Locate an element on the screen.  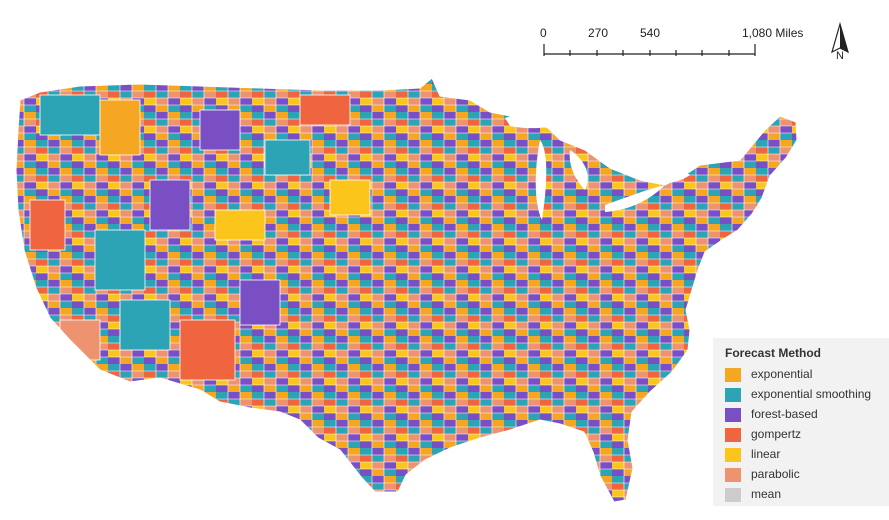
legend-label: linear is located at coordinates (766, 454).